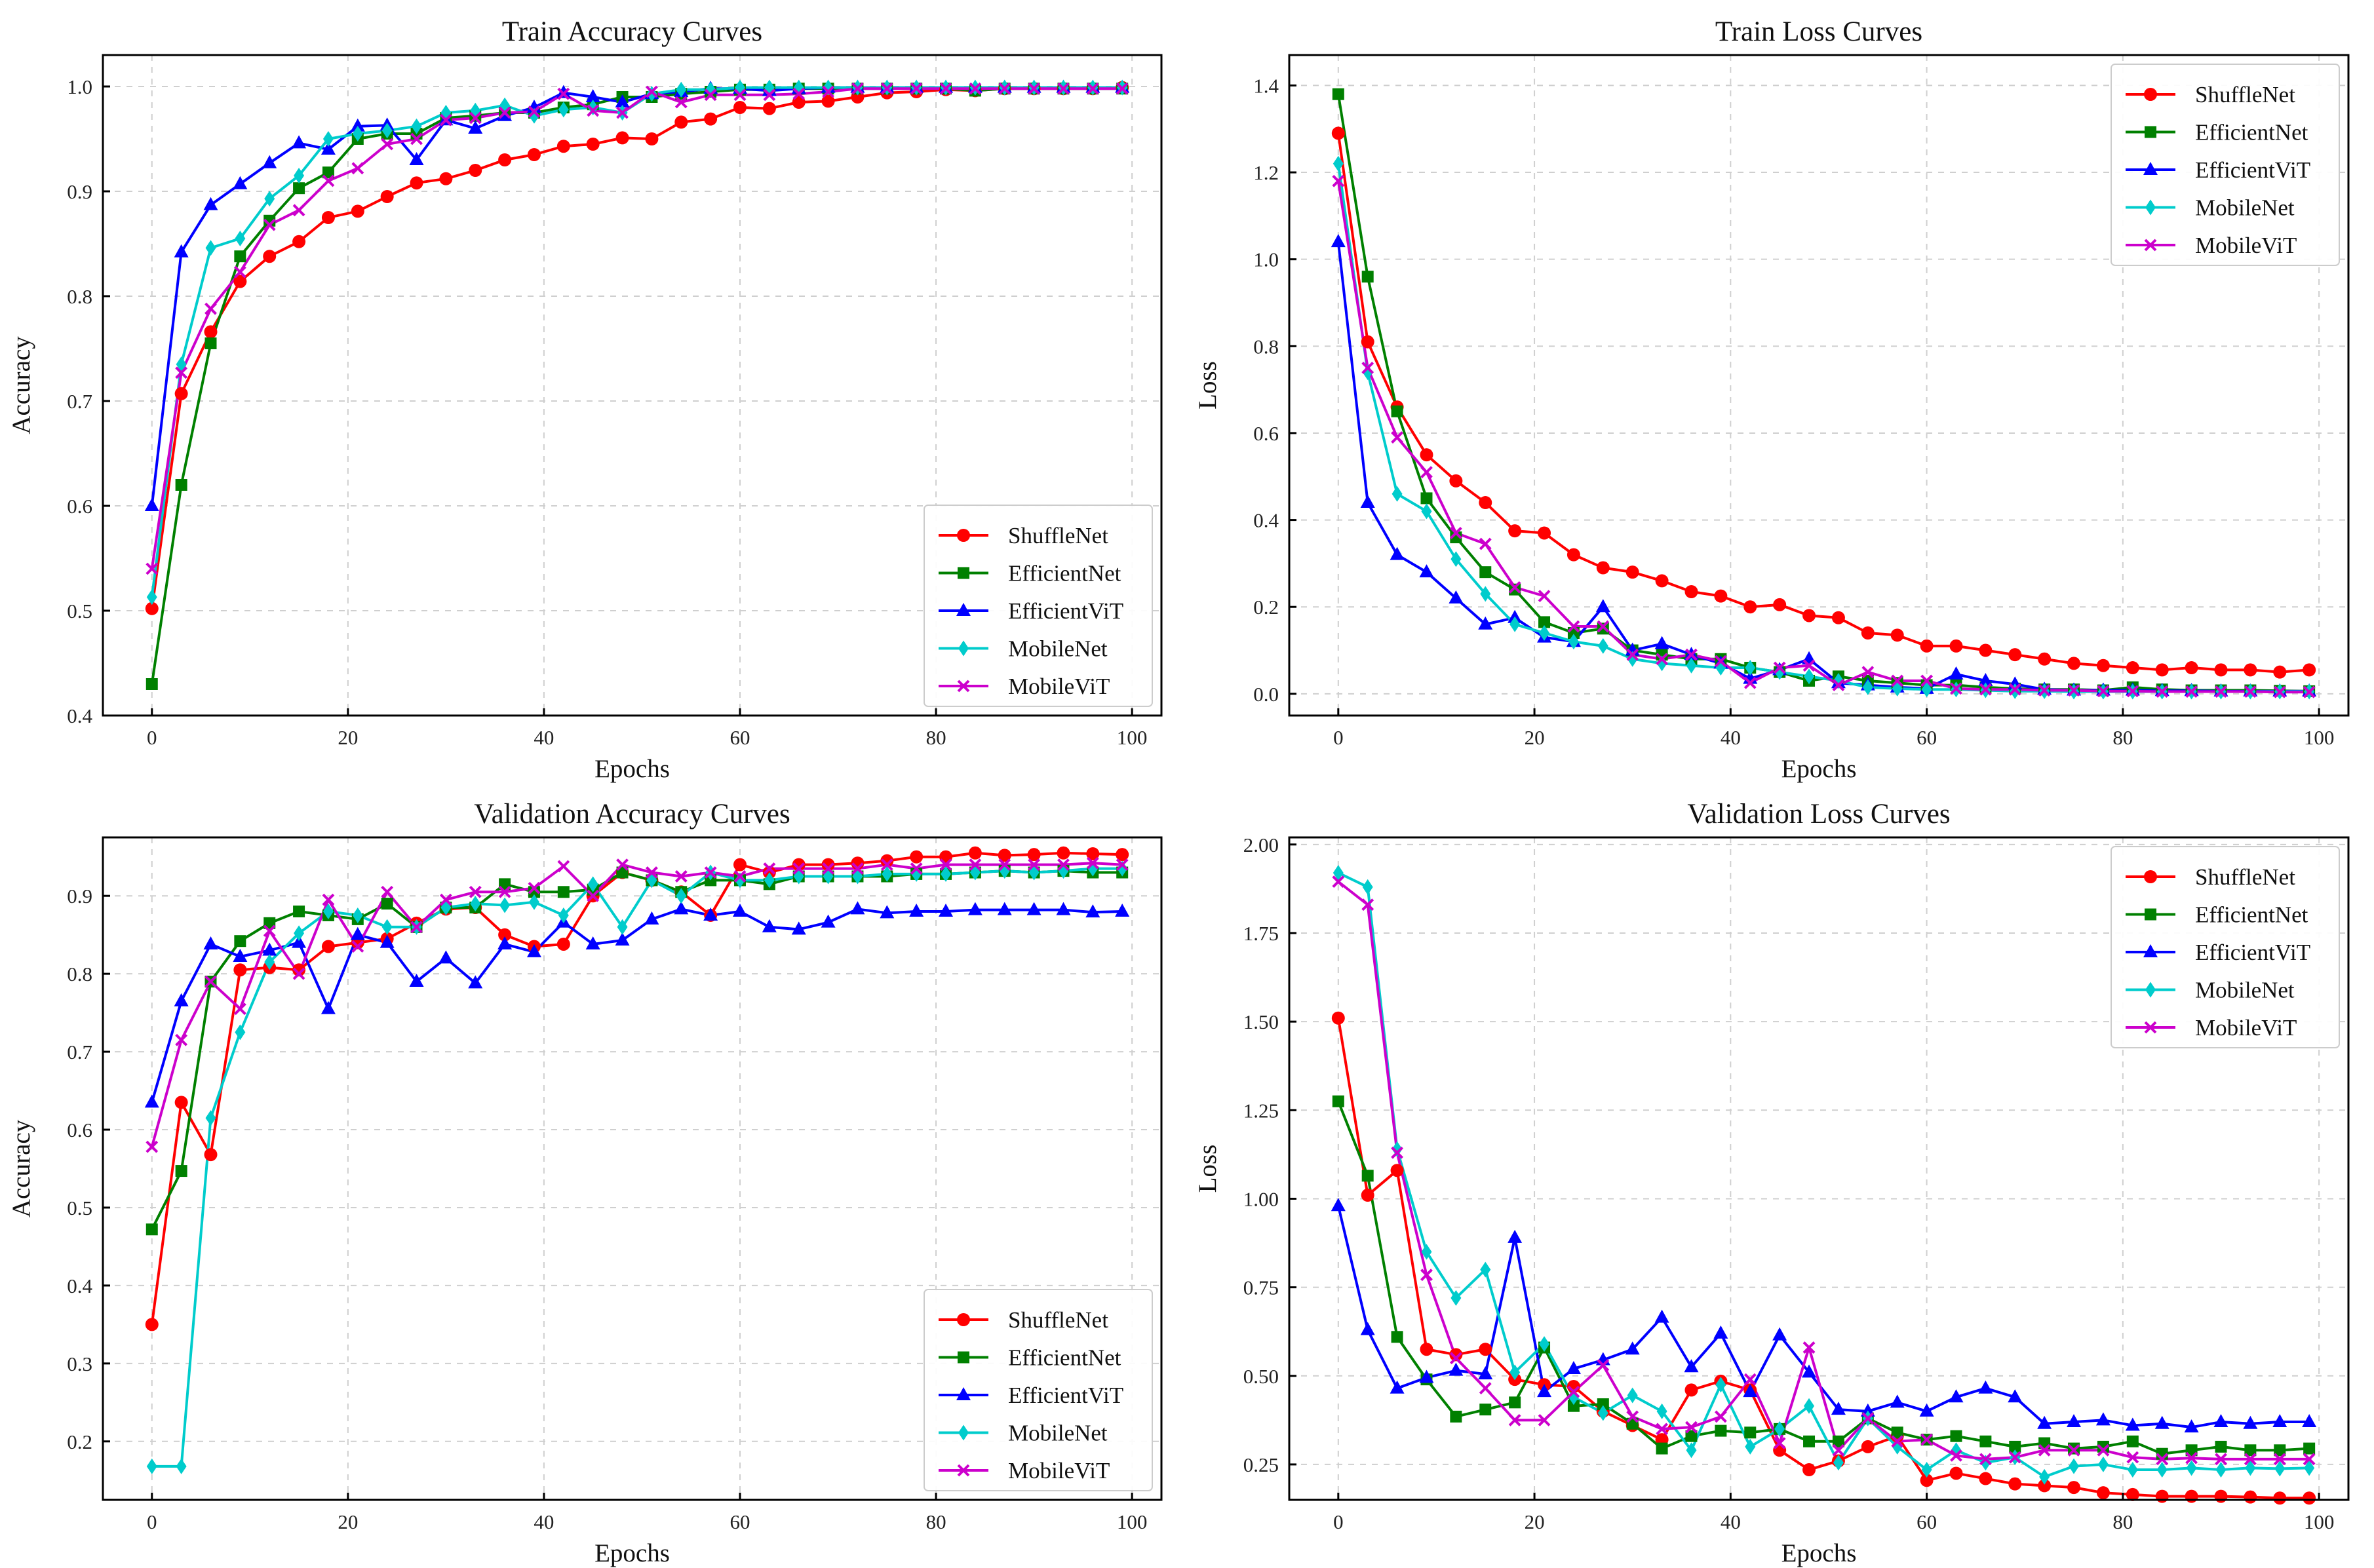 Image resolution: width=2374 pixels, height=1568 pixels. I want to click on y-tick-label: 0.6, so click(79, 1130).